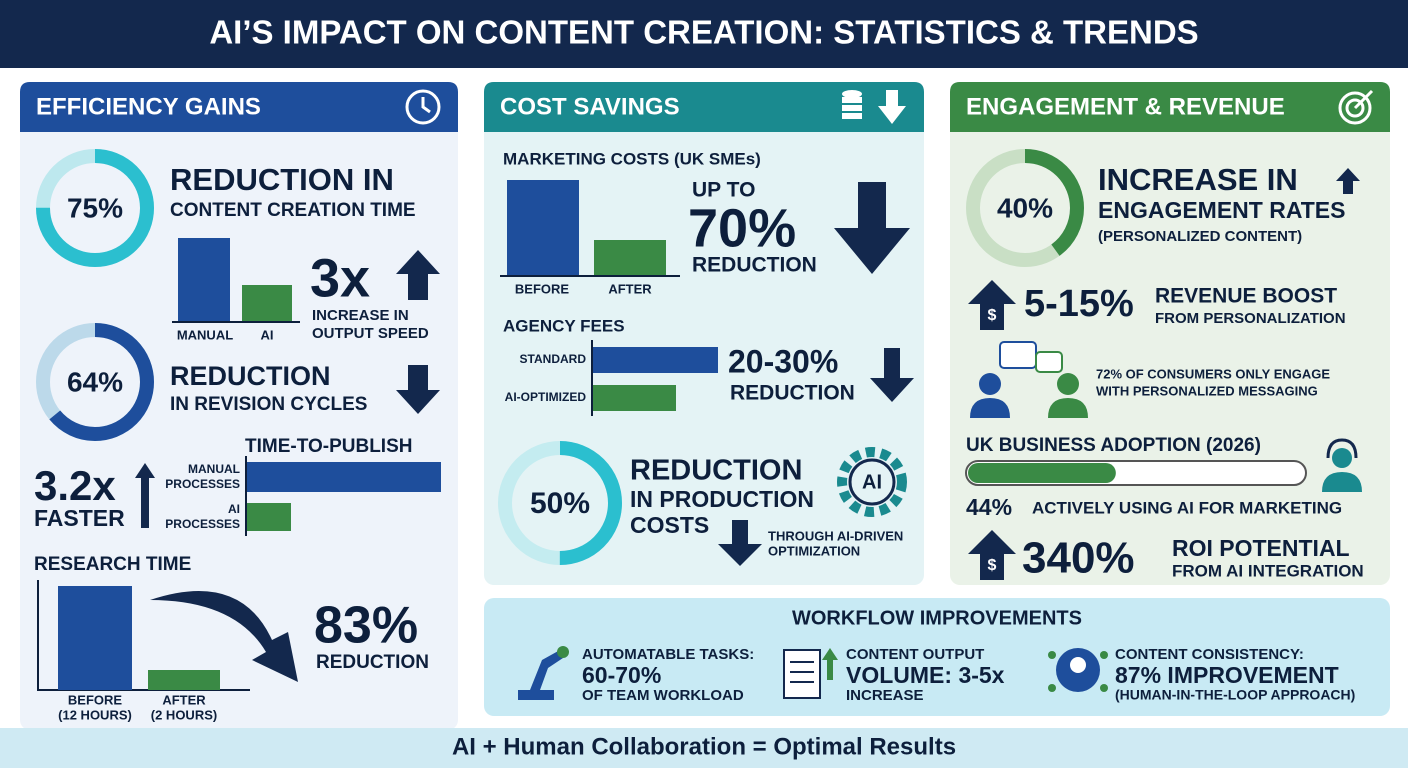 Image resolution: width=1408 pixels, height=768 pixels. What do you see at coordinates (885, 695) in the screenshot?
I see `item-note: INCREASE` at bounding box center [885, 695].